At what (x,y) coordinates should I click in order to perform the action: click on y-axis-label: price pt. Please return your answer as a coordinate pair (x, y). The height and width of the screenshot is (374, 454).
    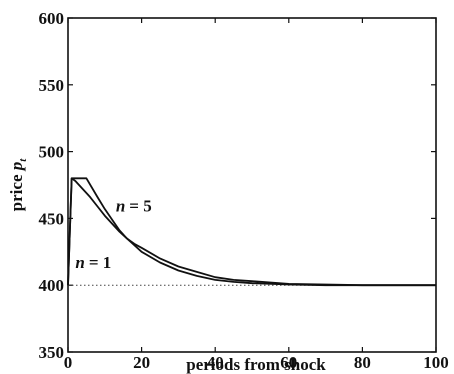
    Looking at the image, I should click on (18, 185).